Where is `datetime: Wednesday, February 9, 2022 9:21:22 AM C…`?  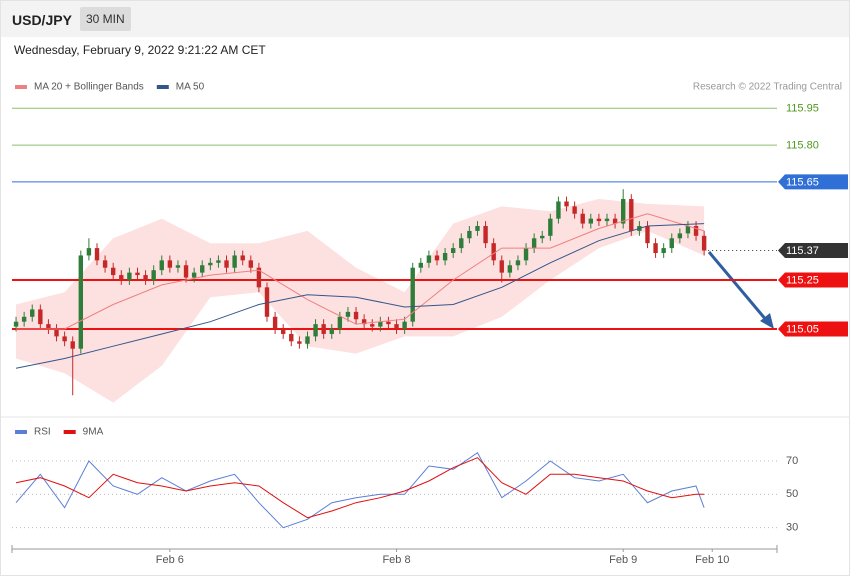
datetime: Wednesday, February 9, 2022 9:21:22 AM C… is located at coordinates (140, 50).